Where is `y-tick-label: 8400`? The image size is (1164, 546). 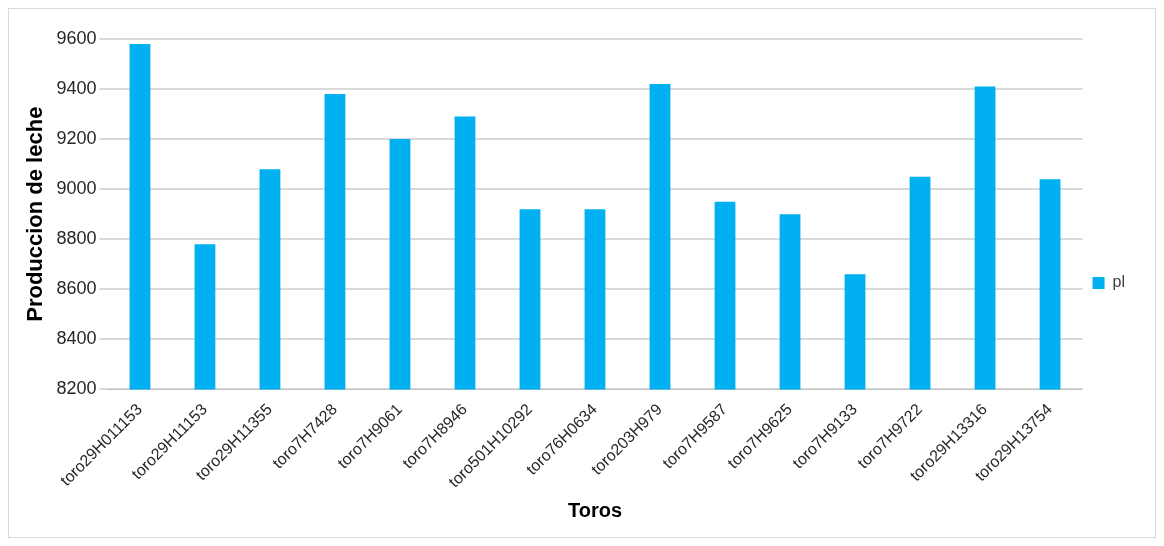 y-tick-label: 8400 is located at coordinates (76, 338).